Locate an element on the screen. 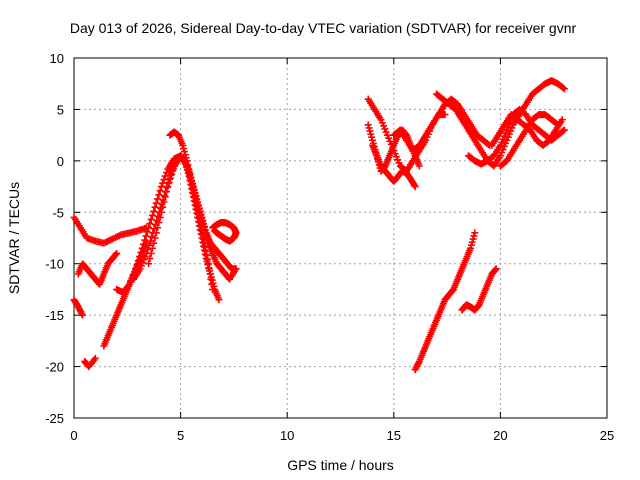  y-tick-label: -25 is located at coordinates (54, 418).